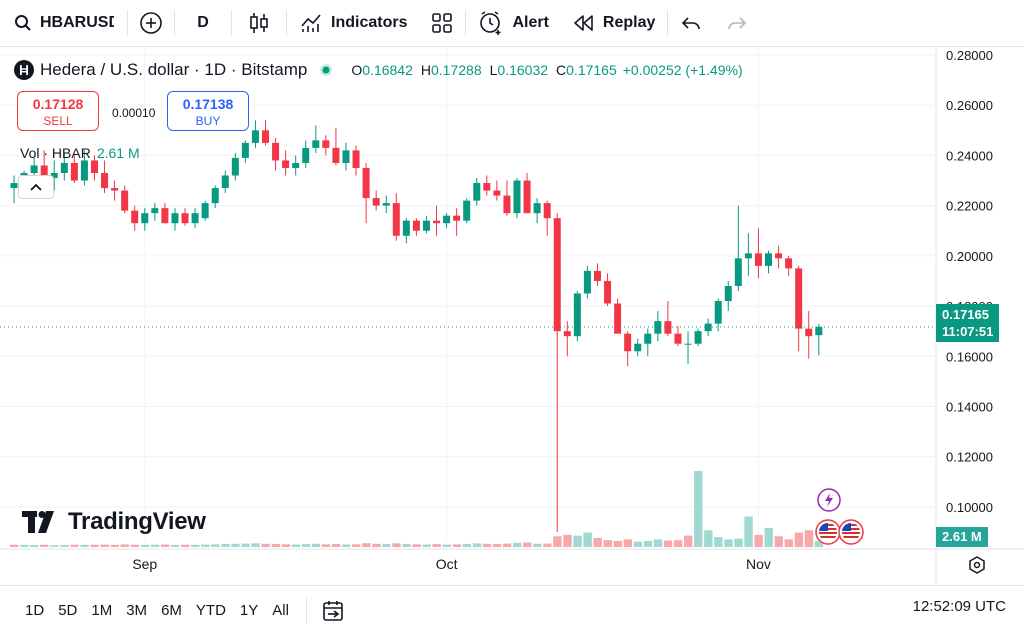 The height and width of the screenshot is (635, 1024). What do you see at coordinates (208, 111) in the screenshot?
I see `buy-button: 0.17138 BUY` at bounding box center [208, 111].